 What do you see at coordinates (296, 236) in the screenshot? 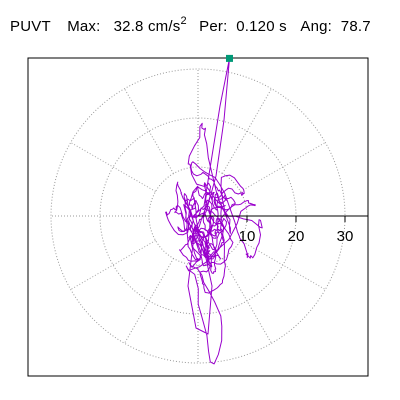
I see `radial-tick-label: 20` at bounding box center [296, 236].